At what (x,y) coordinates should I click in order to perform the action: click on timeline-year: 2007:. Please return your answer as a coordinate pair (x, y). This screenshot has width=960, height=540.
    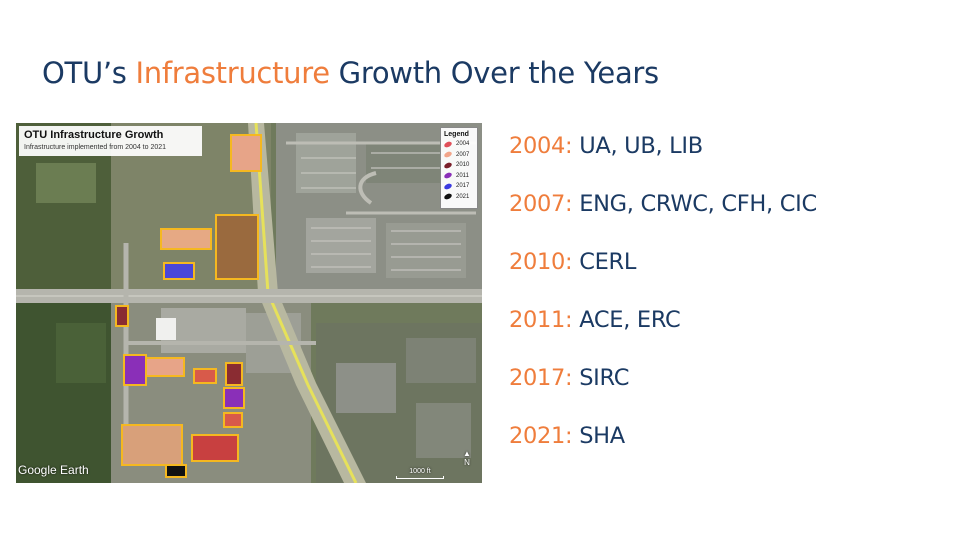
    Looking at the image, I should click on (541, 204).